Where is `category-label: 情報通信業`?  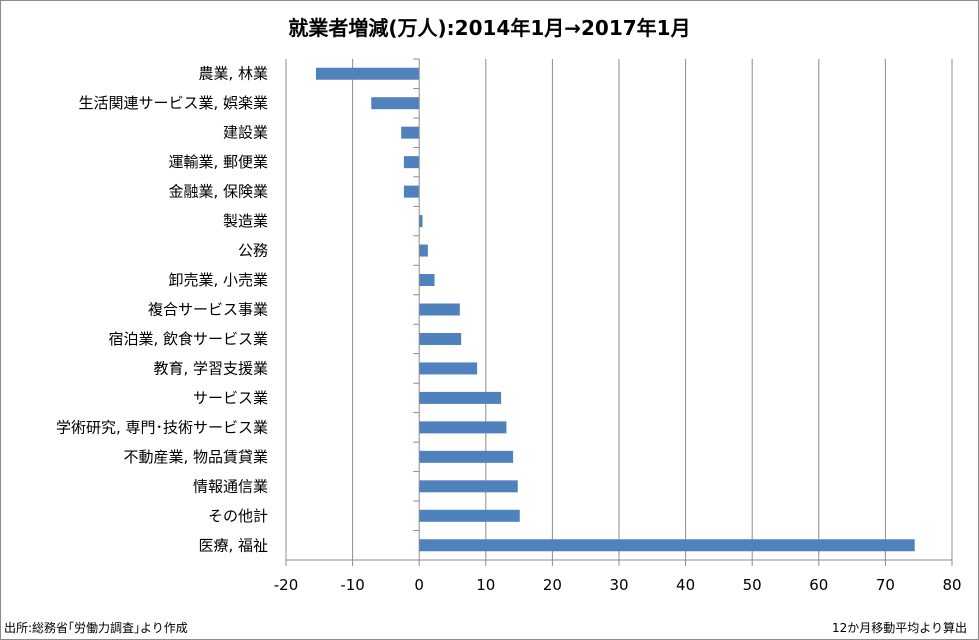 category-label: 情報通信業 is located at coordinates (230, 486).